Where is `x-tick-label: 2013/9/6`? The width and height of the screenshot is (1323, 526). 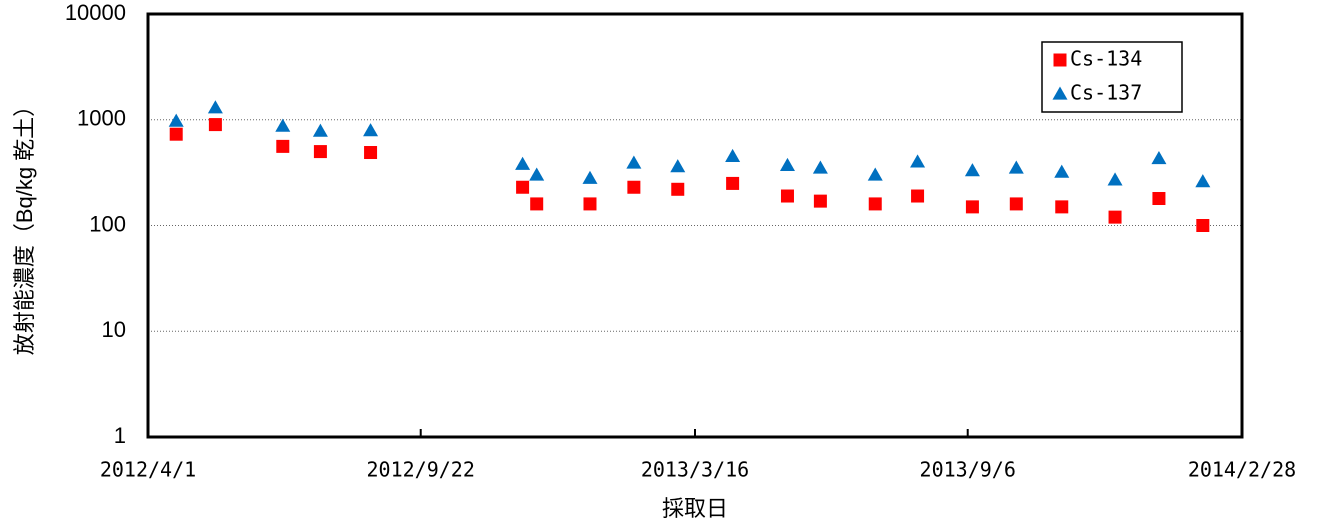
x-tick-label: 2013/9/6 is located at coordinates (968, 470).